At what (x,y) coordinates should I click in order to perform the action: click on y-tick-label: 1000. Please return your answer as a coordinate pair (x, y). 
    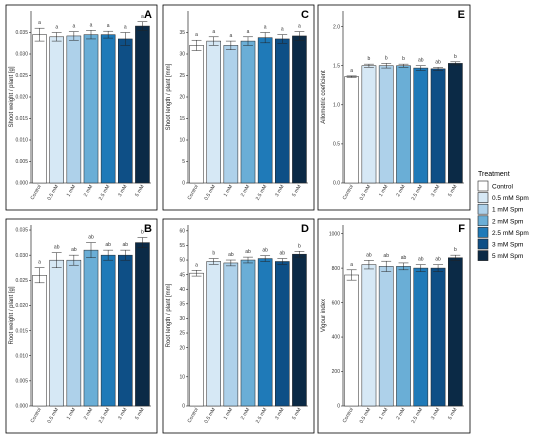
    Looking at the image, I should click on (334, 234).